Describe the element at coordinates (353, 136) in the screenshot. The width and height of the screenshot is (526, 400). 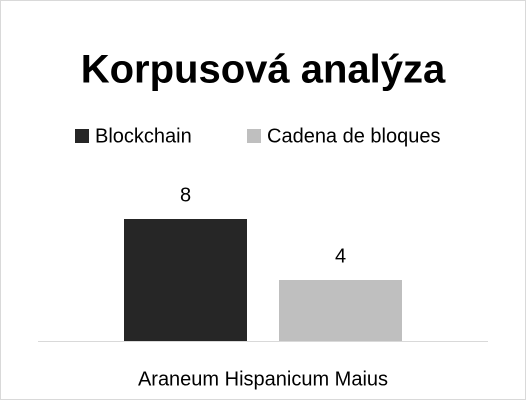
I see `legend-label: Cadena de bloques` at that location.